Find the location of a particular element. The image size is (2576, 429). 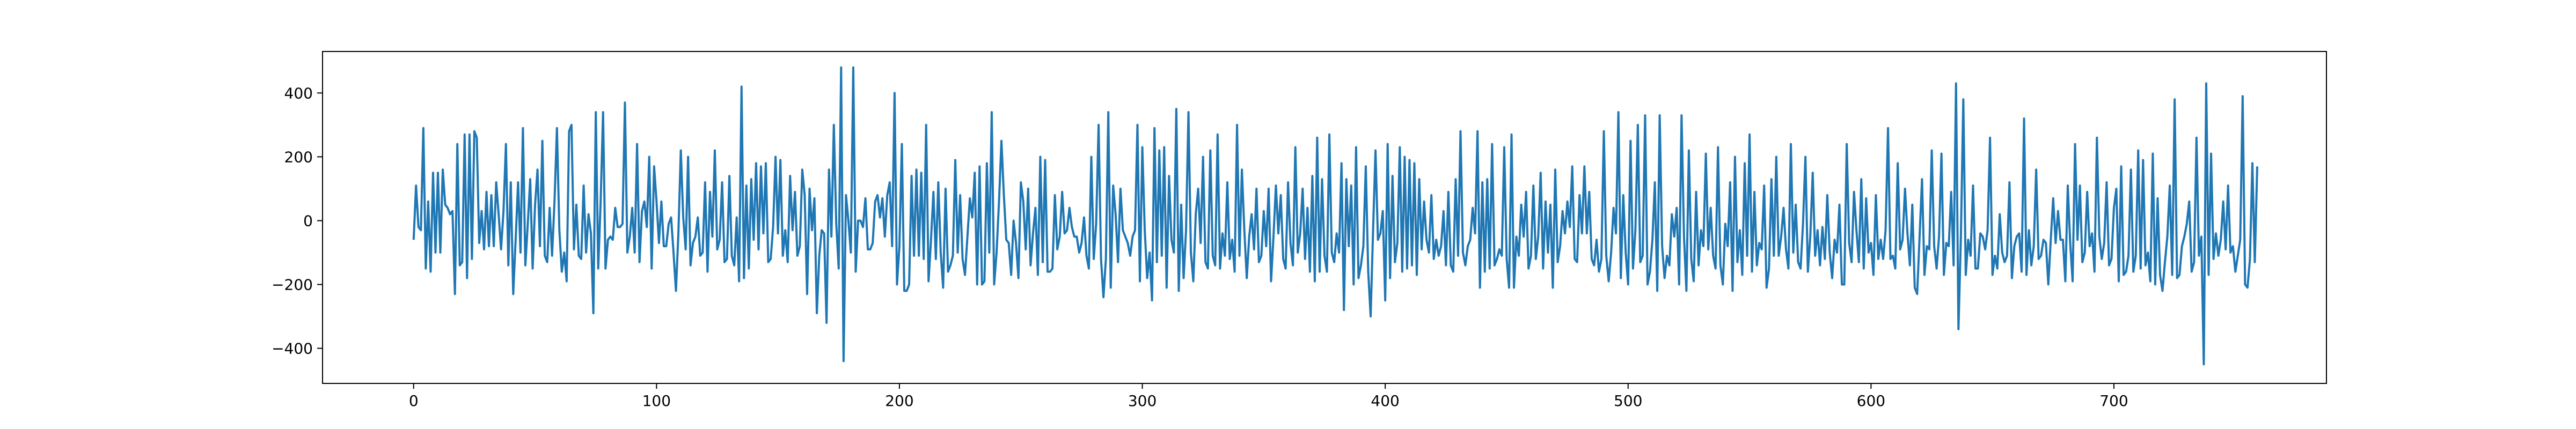

x-tick-label: 400 is located at coordinates (1385, 401).